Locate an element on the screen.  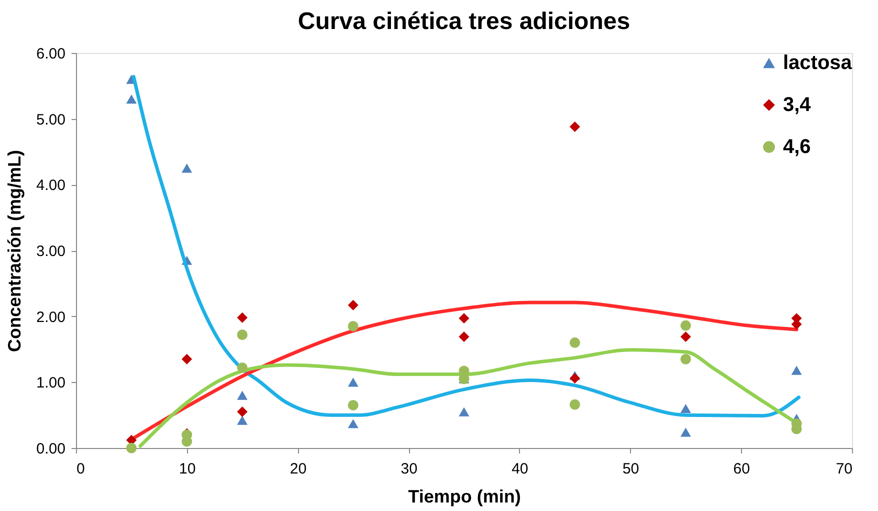
x-tick-label: 40 is located at coordinates (520, 469).